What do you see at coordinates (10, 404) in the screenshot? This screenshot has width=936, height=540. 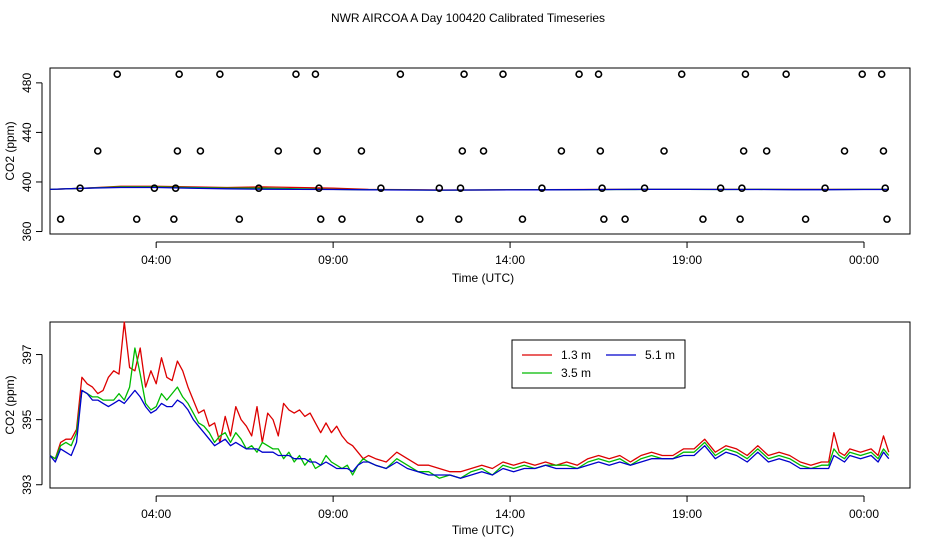 I see `bottom-y-axis-label: CO2 (ppm)` at bounding box center [10, 404].